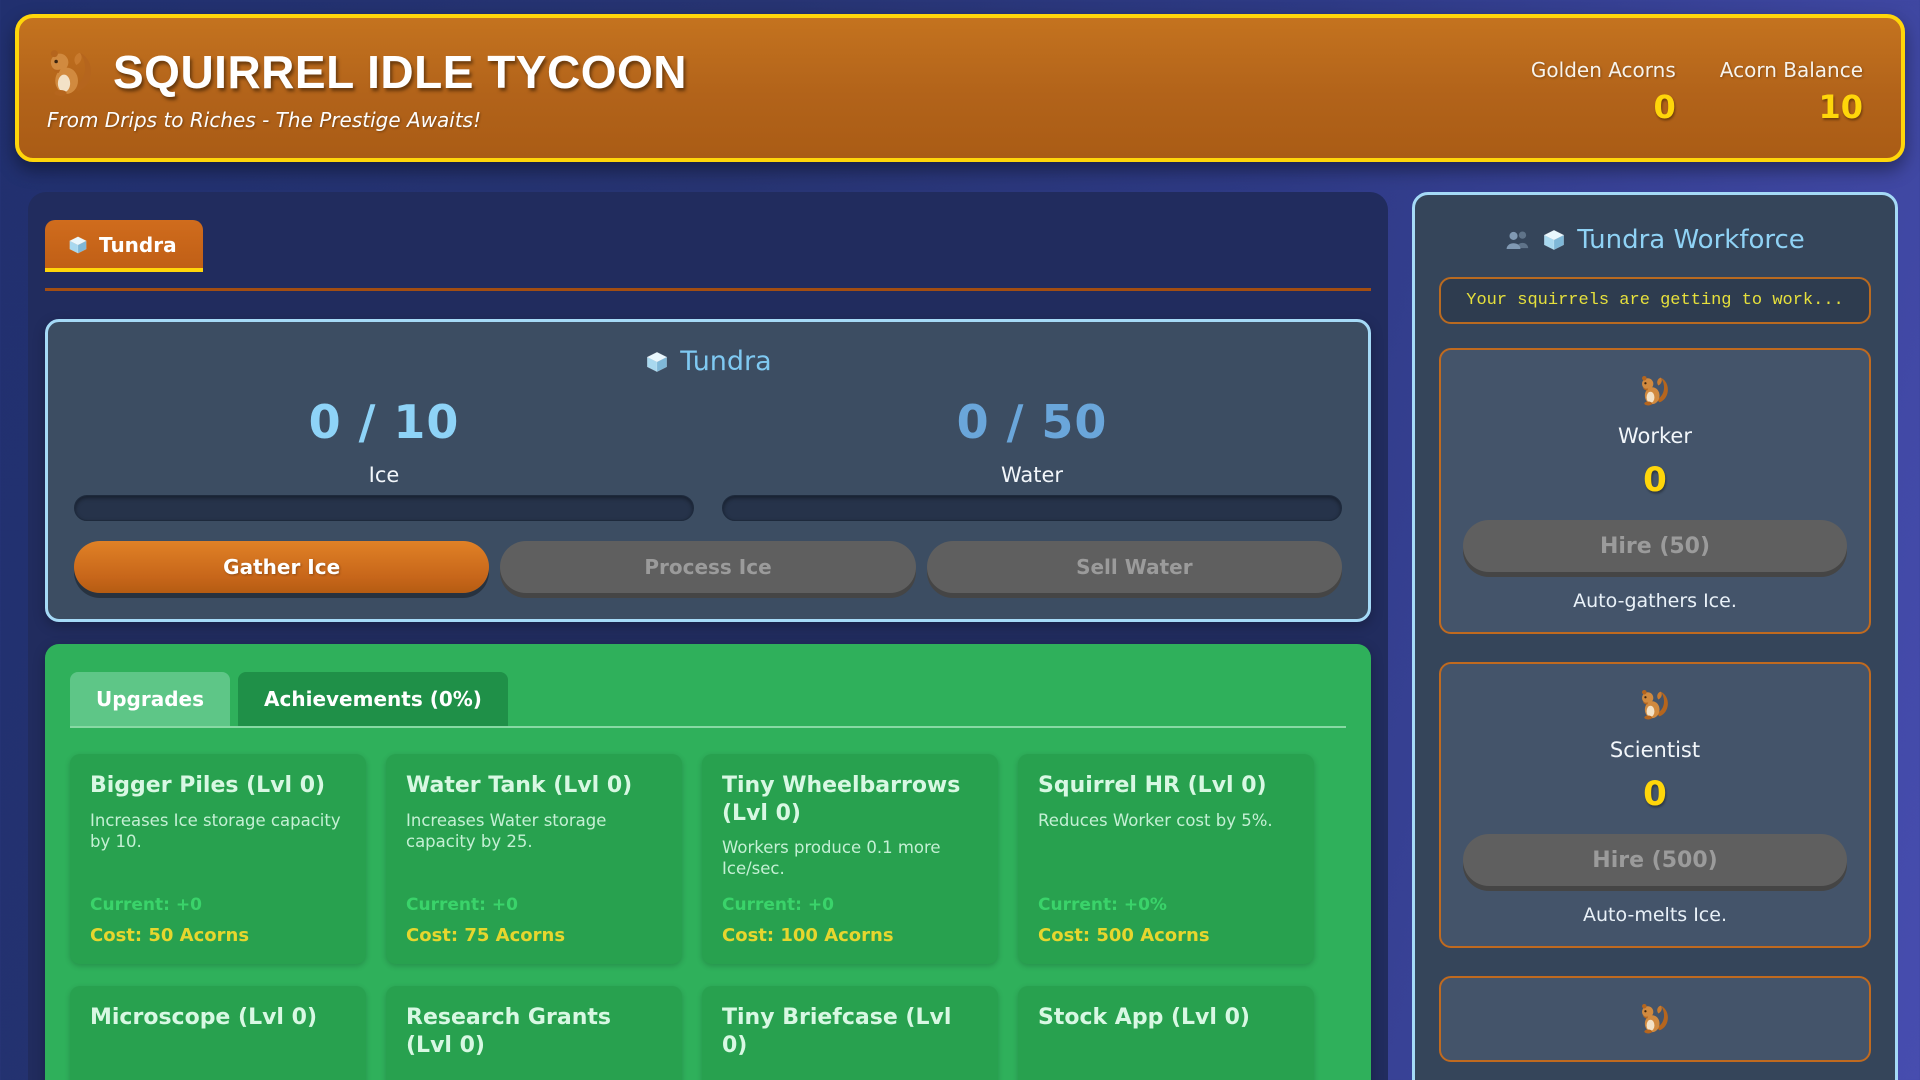 The image size is (1920, 1080). What do you see at coordinates (1697, 88) in the screenshot?
I see `currency-stats: Golden Acorns 0 Acorn Balance 10` at bounding box center [1697, 88].